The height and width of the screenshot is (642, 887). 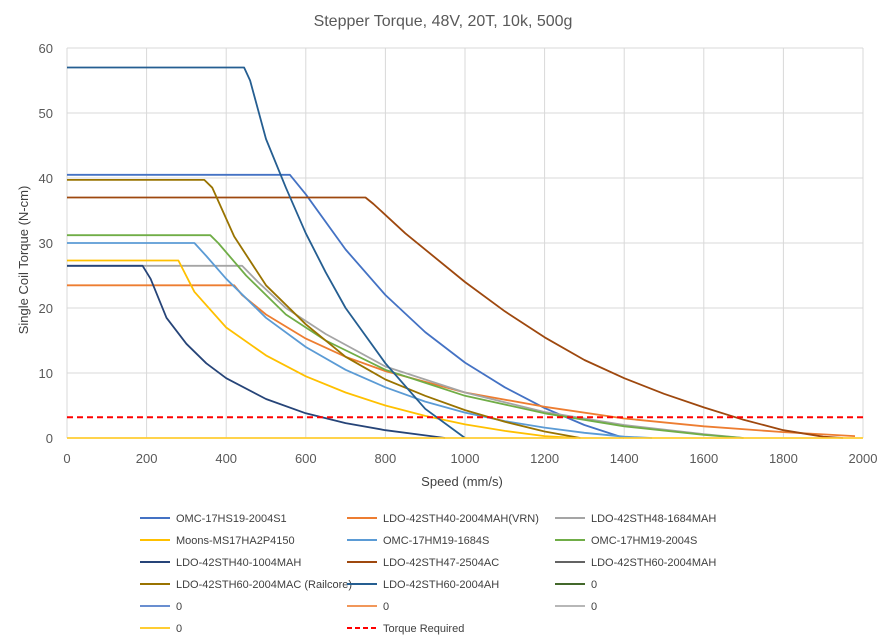 I want to click on legend-label: Moons-MS17HA2P4150, so click(x=235, y=541).